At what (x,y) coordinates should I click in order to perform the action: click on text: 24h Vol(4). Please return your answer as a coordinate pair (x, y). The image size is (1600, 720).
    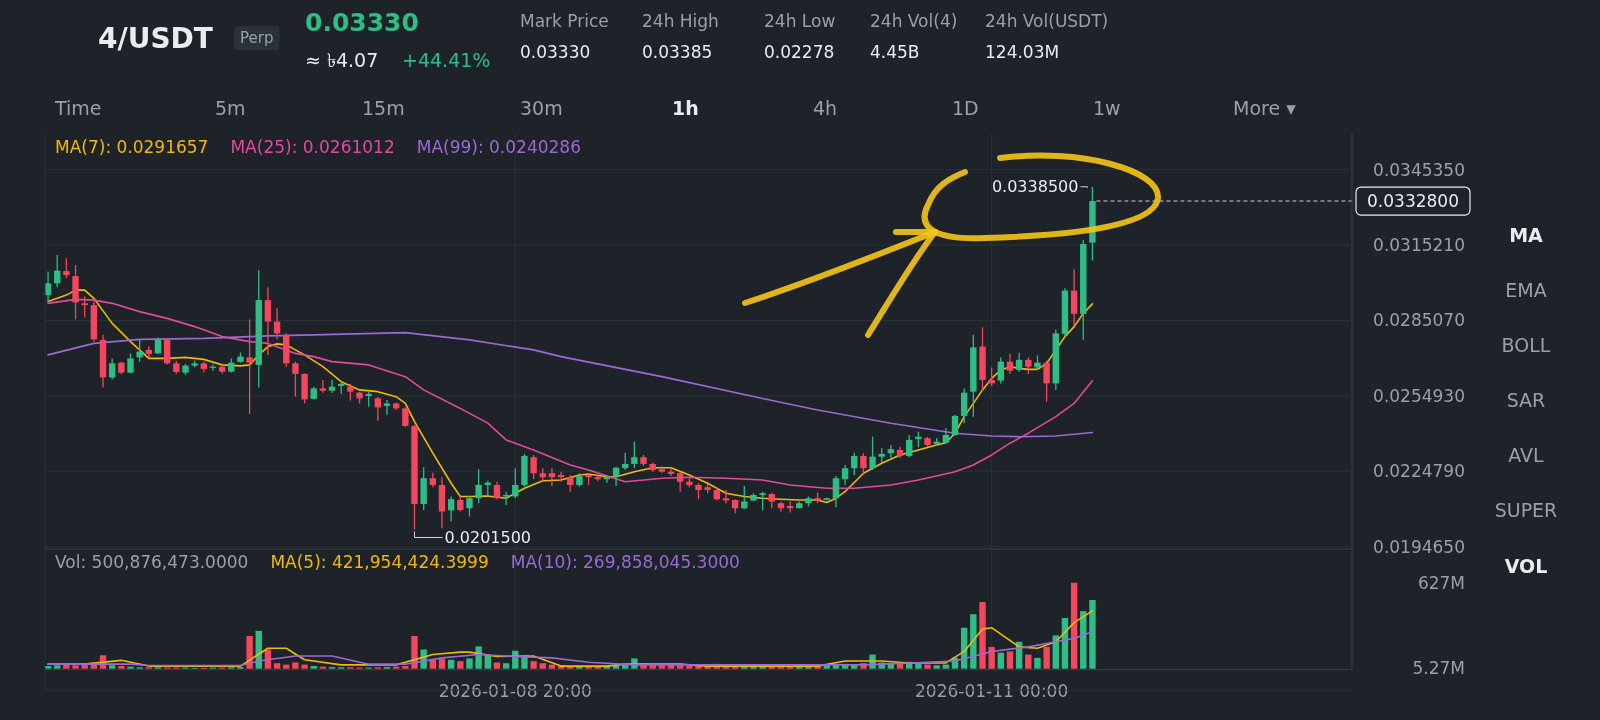
    Looking at the image, I should click on (914, 21).